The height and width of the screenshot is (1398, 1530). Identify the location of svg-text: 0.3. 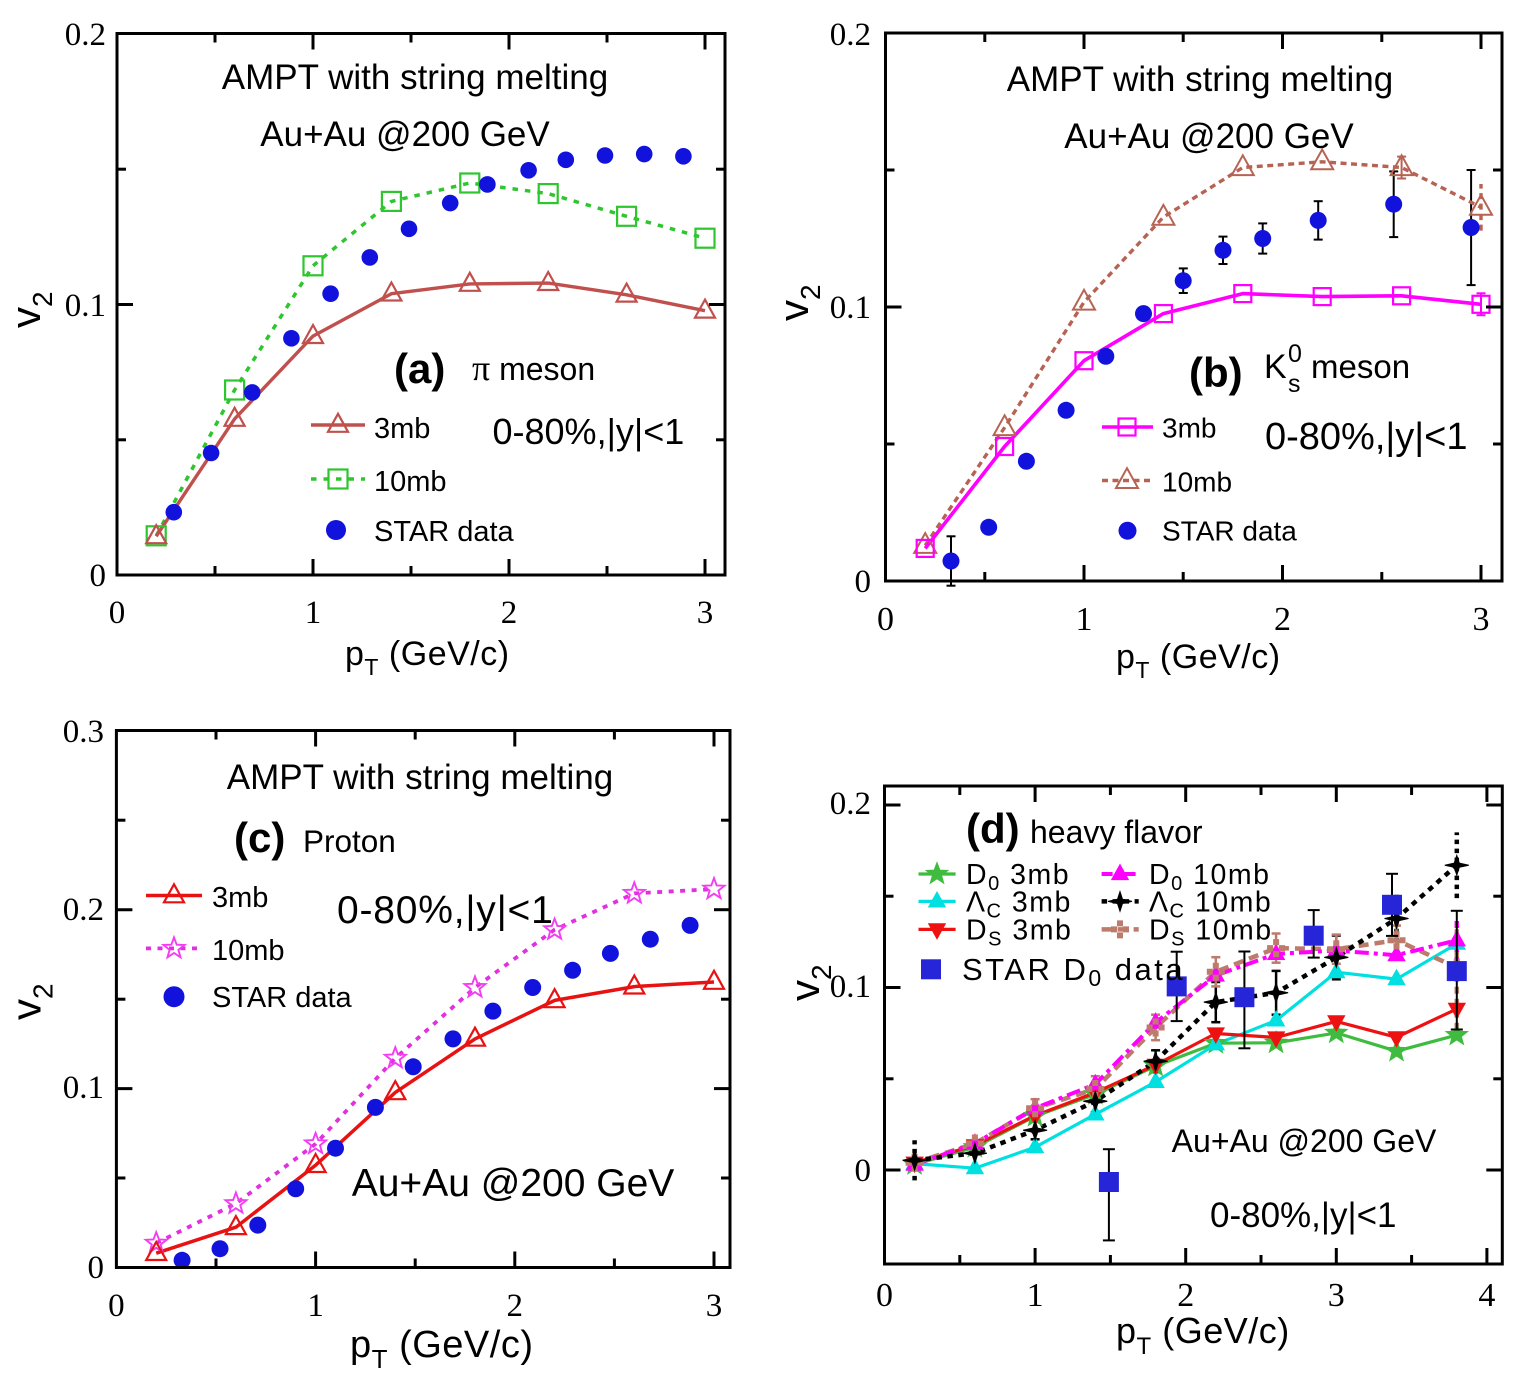
(83, 732).